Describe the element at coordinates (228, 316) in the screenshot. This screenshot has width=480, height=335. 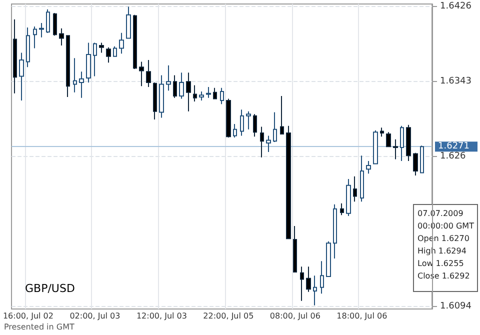
I see `x-tick-label: 22:00, Jul 05` at that location.